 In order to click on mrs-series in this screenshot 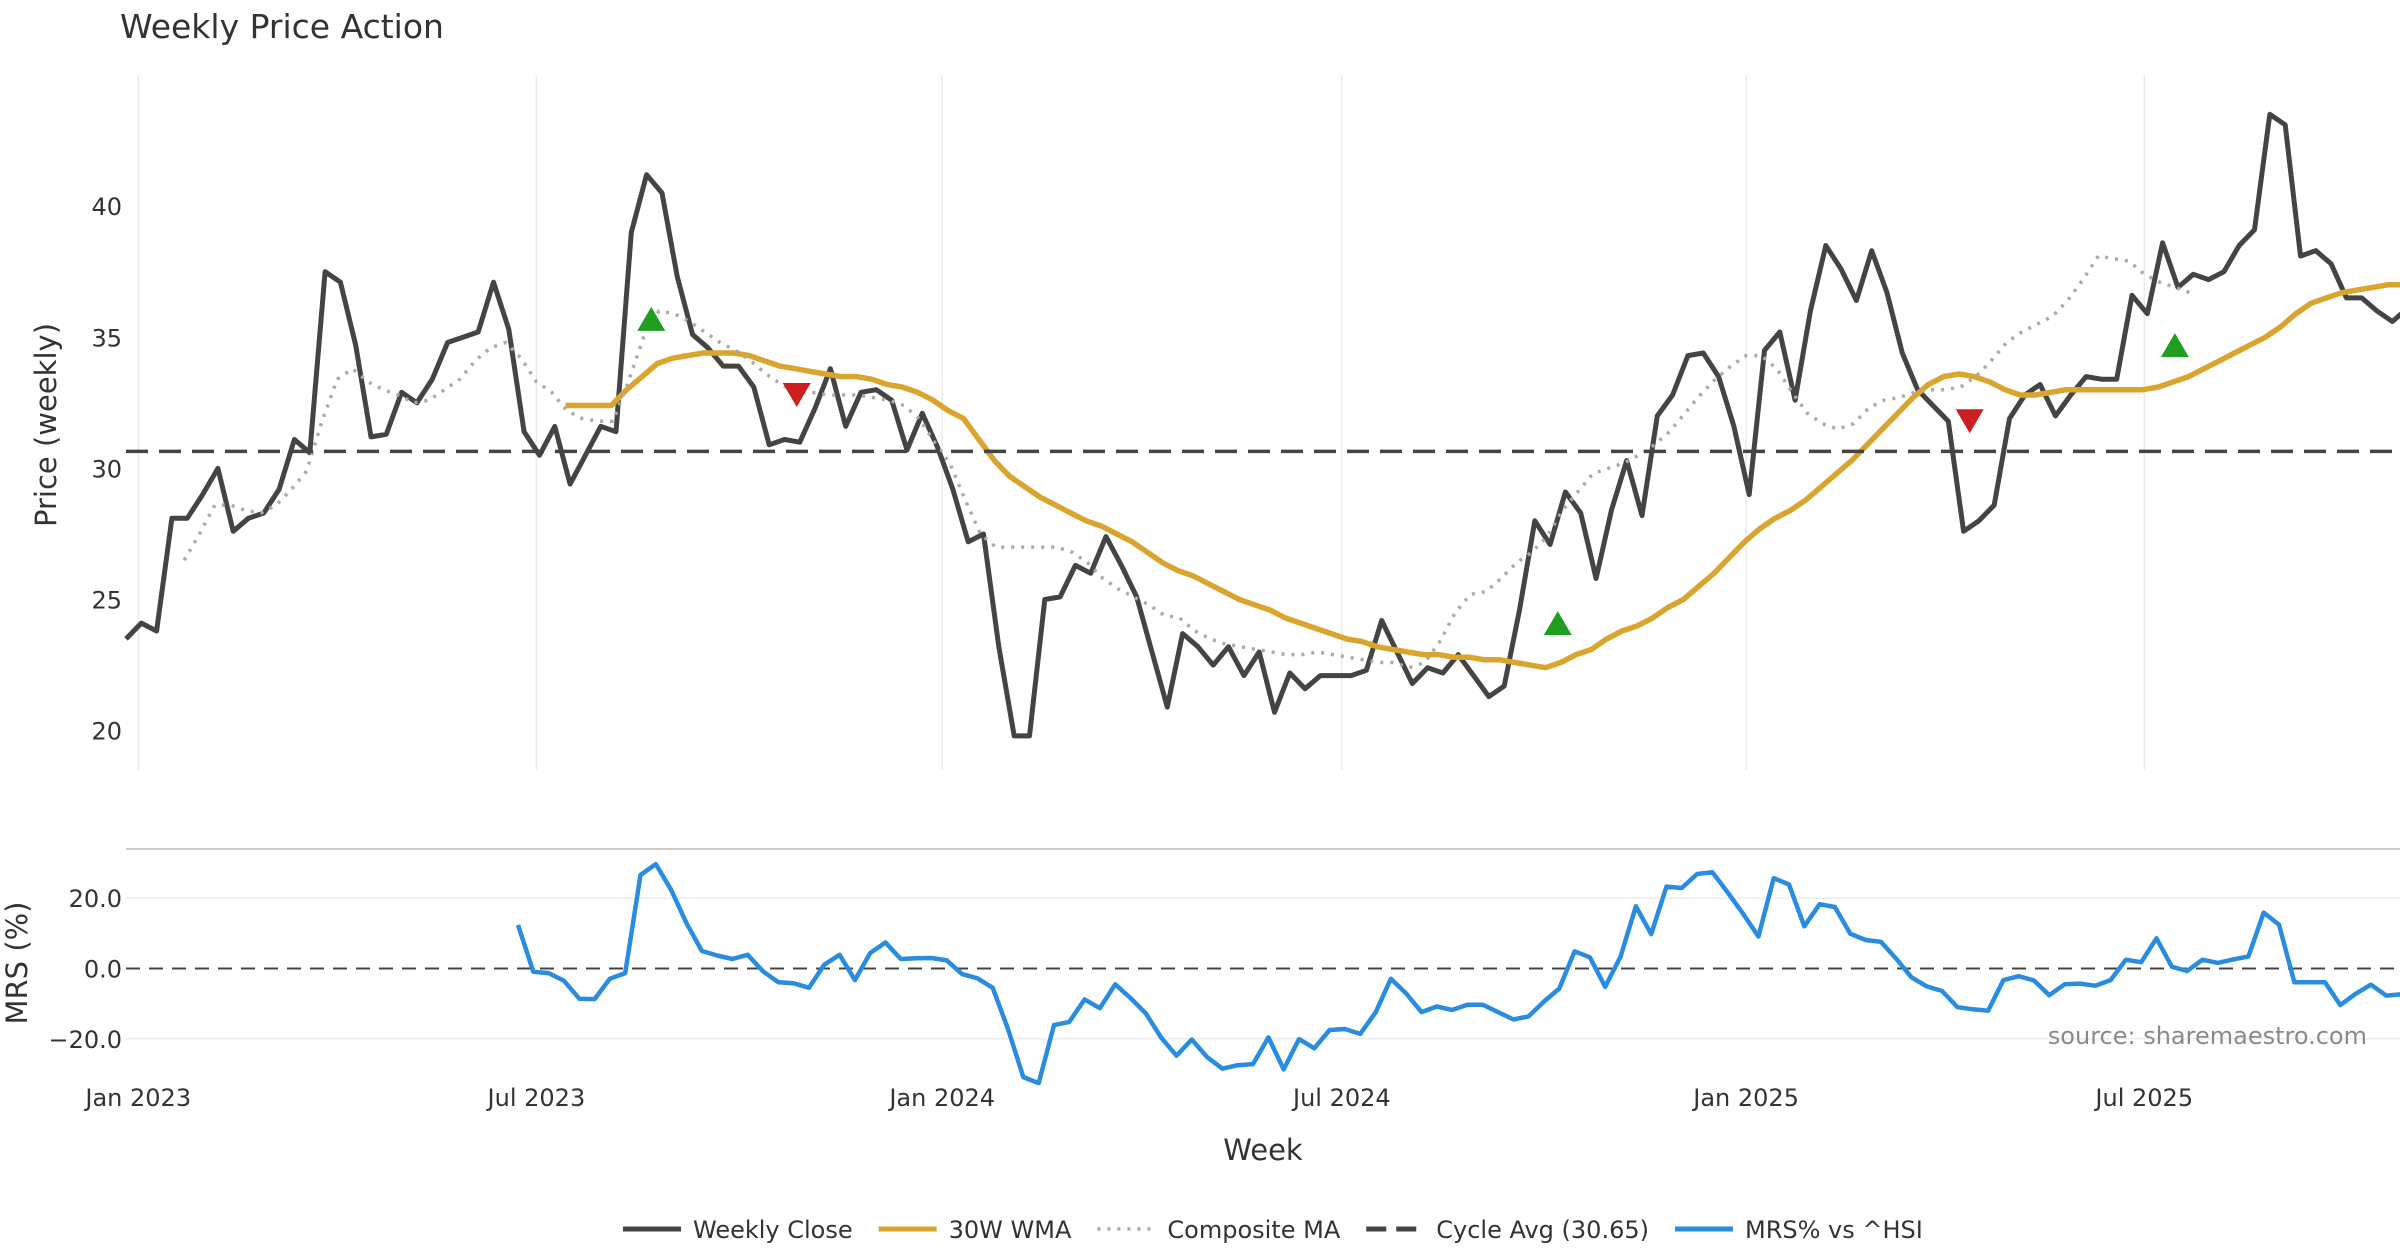, I will do `click(1457, 973)`.